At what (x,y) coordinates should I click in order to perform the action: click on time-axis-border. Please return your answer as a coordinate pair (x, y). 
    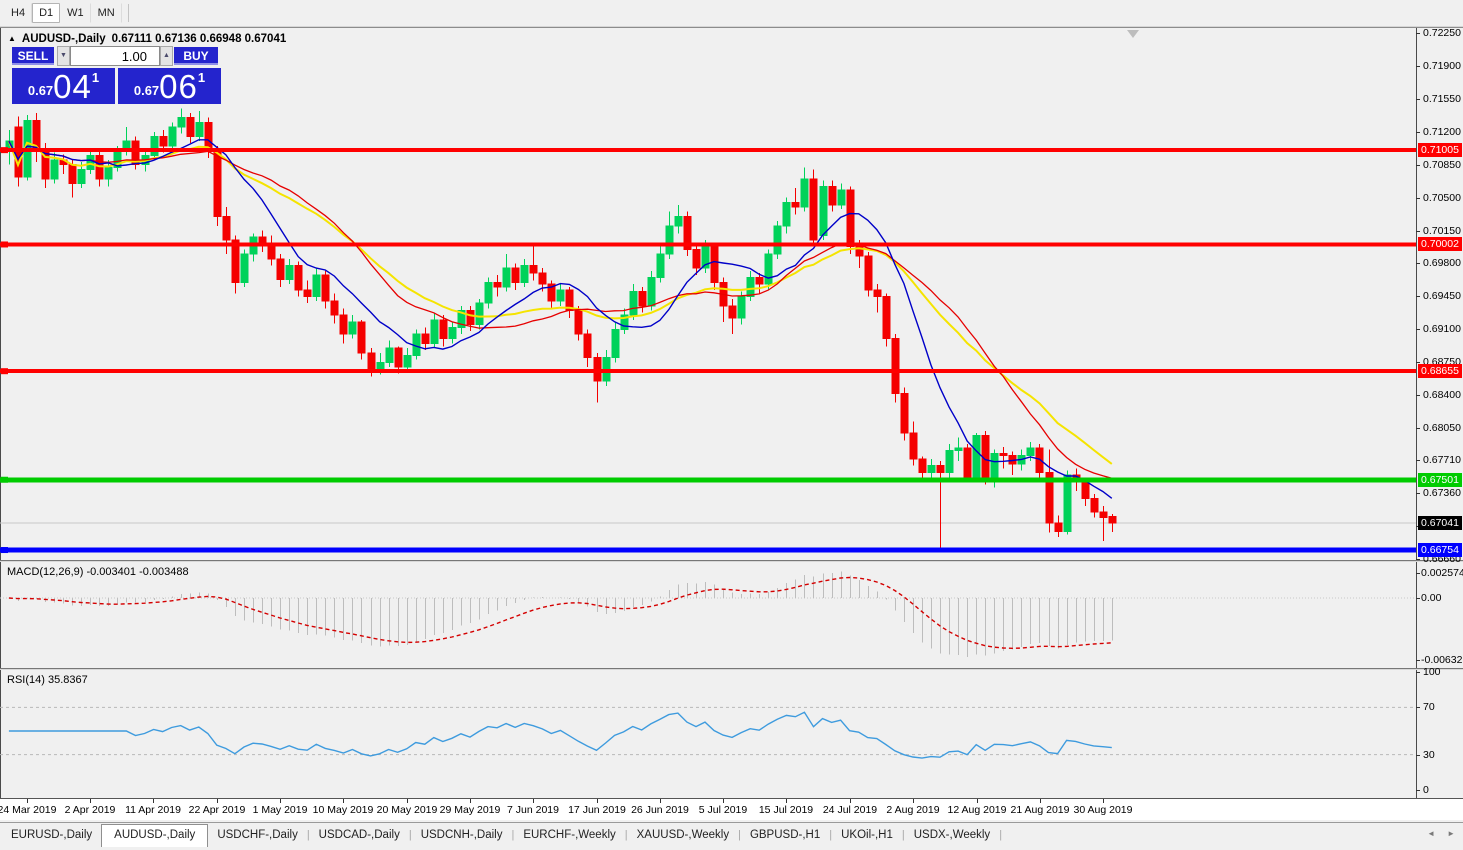
    Looking at the image, I should click on (731, 798).